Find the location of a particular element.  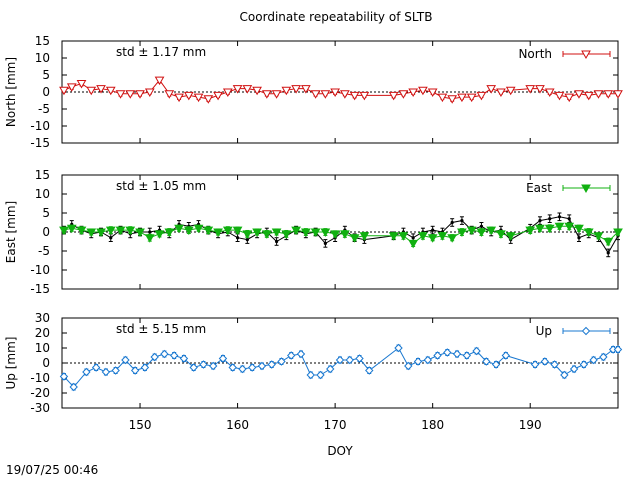

up-std-label: std ± 5.15 mm is located at coordinates (161, 329).